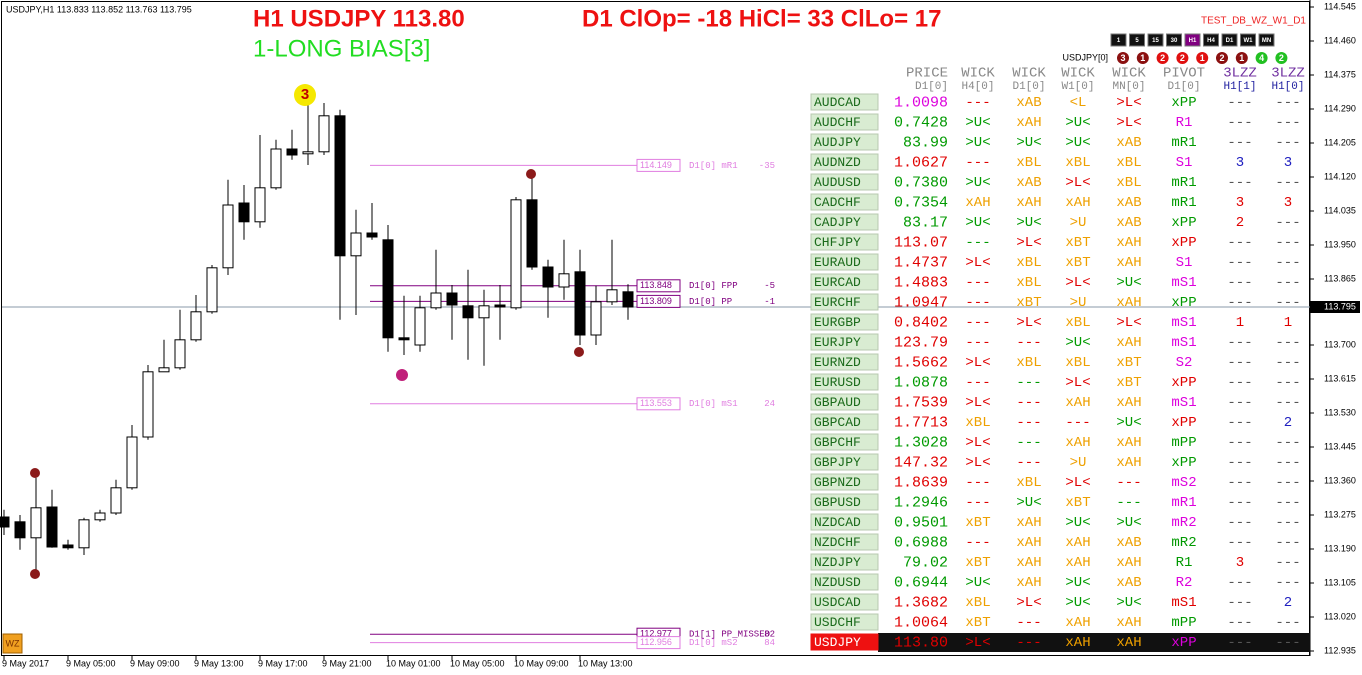 The width and height of the screenshot is (1362, 675). What do you see at coordinates (837, 302) in the screenshot?
I see `symbol-label: EURCHF` at bounding box center [837, 302].